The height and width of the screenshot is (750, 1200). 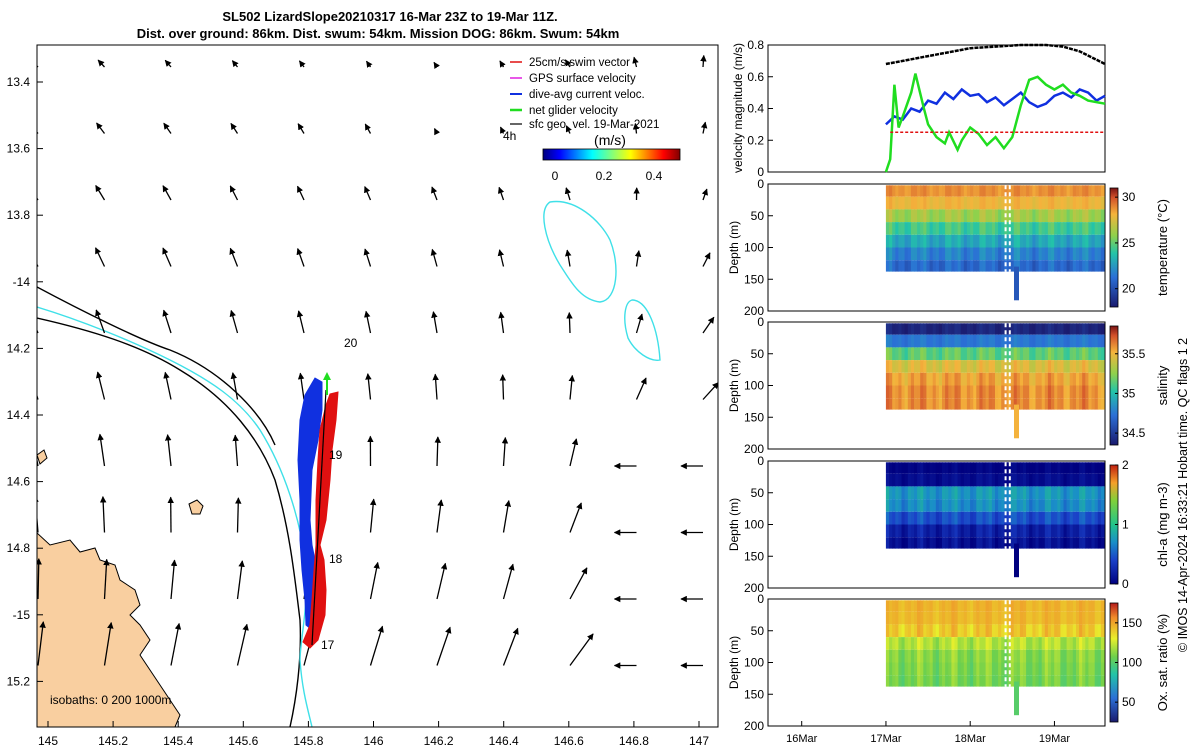 What do you see at coordinates (1016, 560) in the screenshot?
I see `chla-deep-profile` at bounding box center [1016, 560].